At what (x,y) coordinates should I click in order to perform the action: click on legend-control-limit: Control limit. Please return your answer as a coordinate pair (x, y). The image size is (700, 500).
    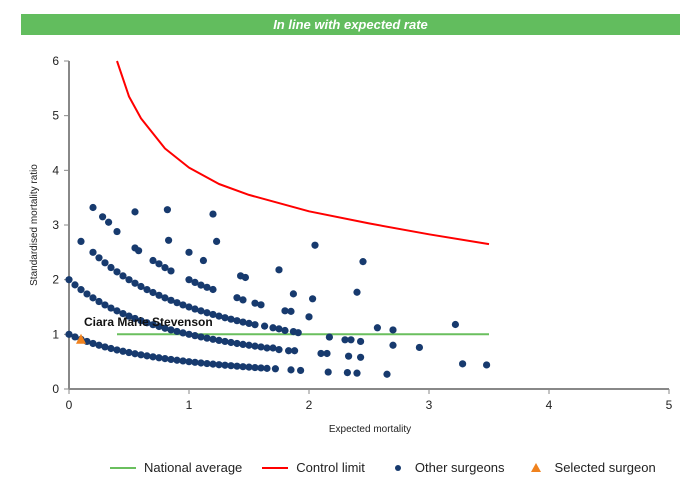
    Looking at the image, I should click on (313, 467).